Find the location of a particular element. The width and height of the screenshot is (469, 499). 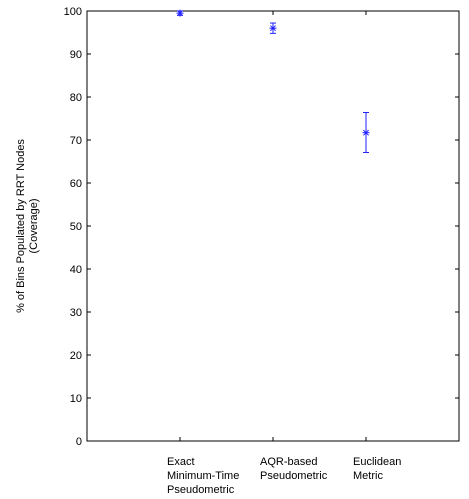

y-tick-label: 100 is located at coordinates (73, 12).